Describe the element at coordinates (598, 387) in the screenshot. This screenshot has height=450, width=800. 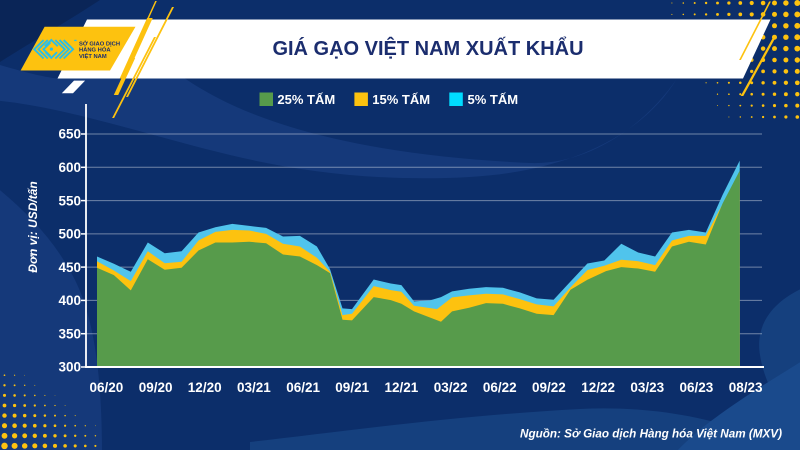
I see `svg-text: 12/22` at that location.